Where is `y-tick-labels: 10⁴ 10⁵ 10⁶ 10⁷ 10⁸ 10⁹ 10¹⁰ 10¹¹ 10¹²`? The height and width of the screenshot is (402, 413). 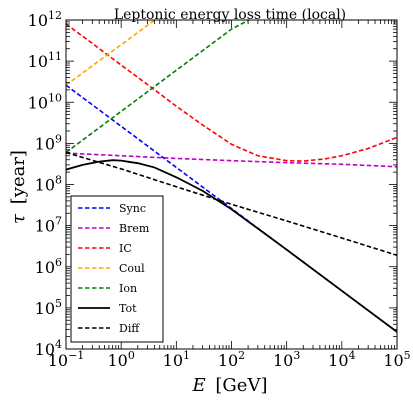 y-tick-labels: 10⁴ 10⁵ 10⁶ 10⁷ 10⁸ 10⁹ 10¹⁰ 10¹¹ 10¹² is located at coordinates (45, 184).